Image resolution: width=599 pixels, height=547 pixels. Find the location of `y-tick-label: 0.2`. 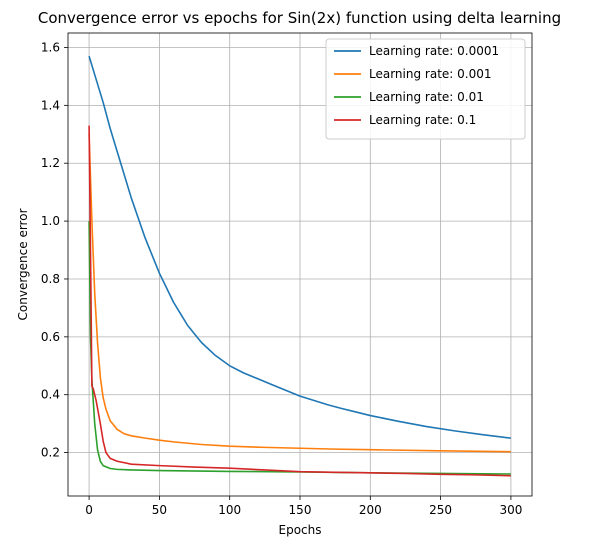

y-tick-label: 0.2 is located at coordinates (50, 453).